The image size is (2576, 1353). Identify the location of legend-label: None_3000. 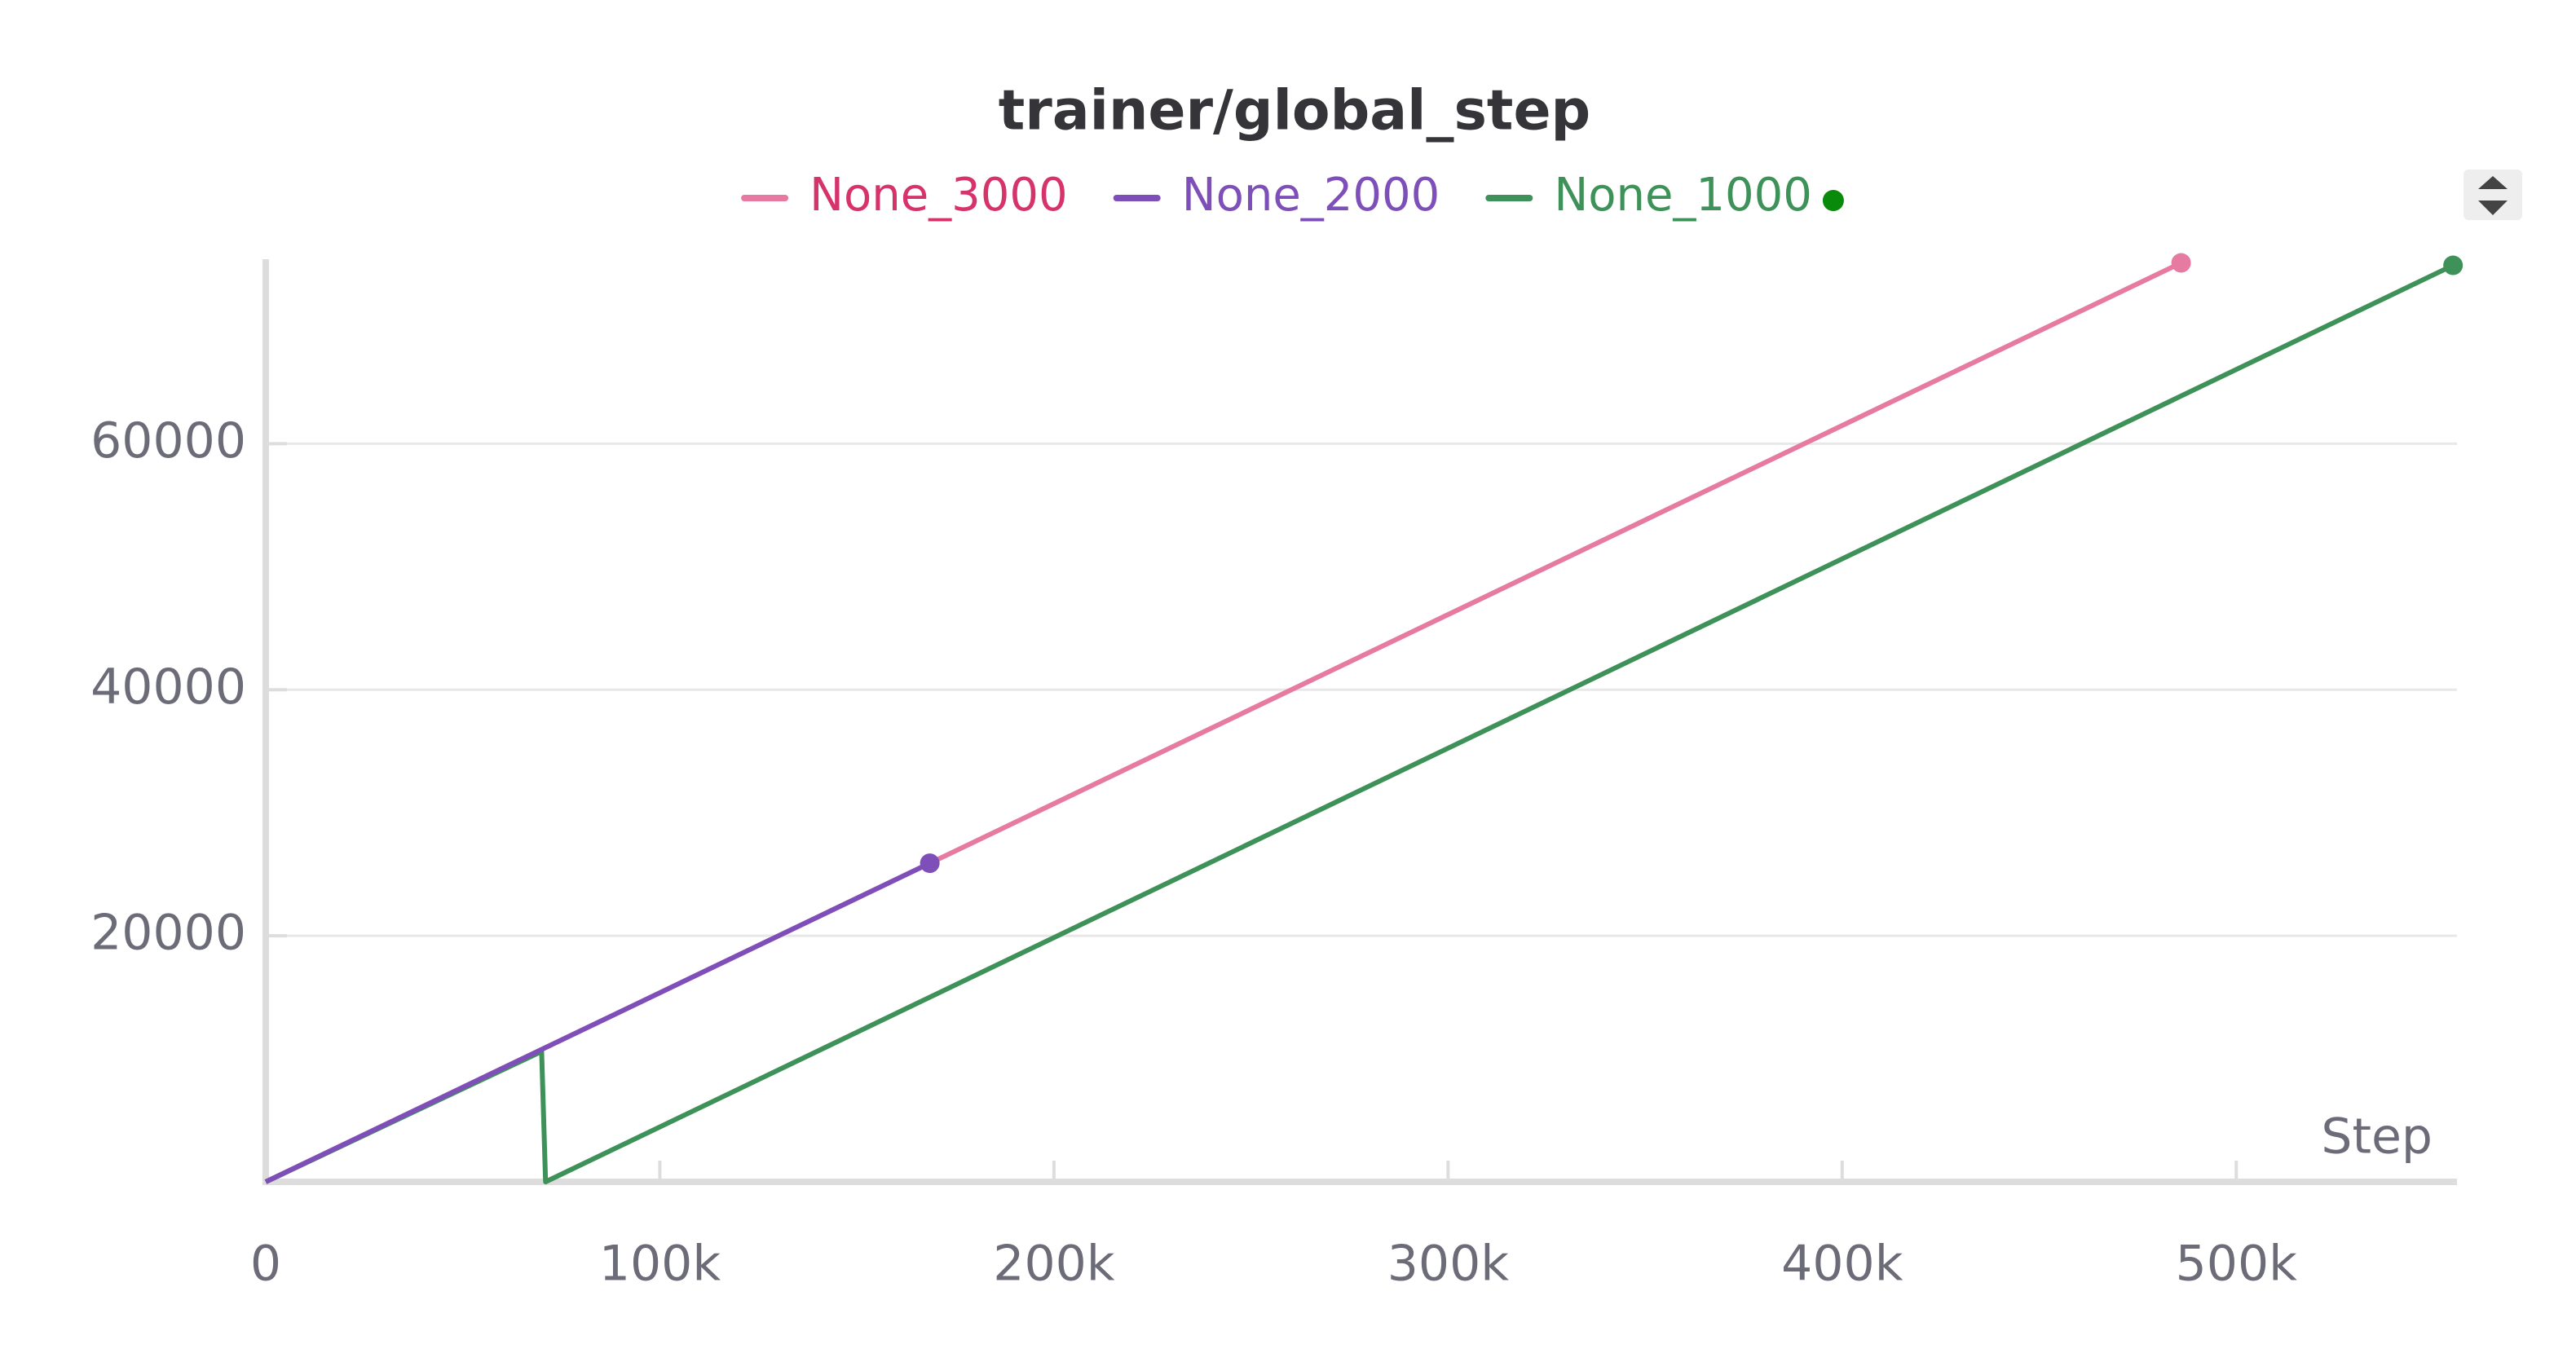
(938, 195).